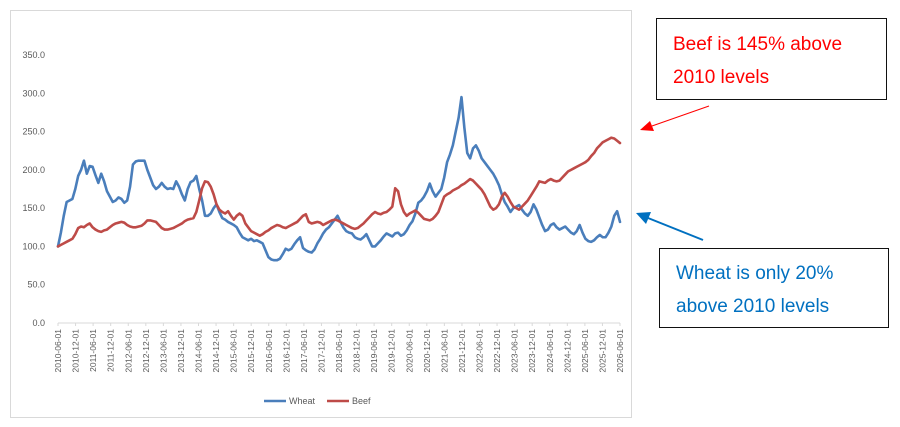  What do you see at coordinates (755, 273) in the screenshot?
I see `wheat-callout-line-1: Wheat is only 20%` at bounding box center [755, 273].